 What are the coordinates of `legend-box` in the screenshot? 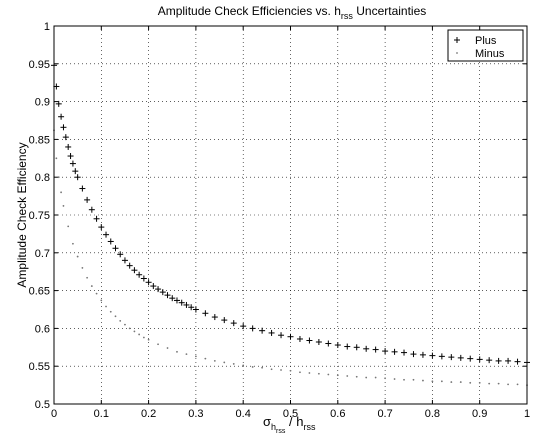 It's located at (485, 45).